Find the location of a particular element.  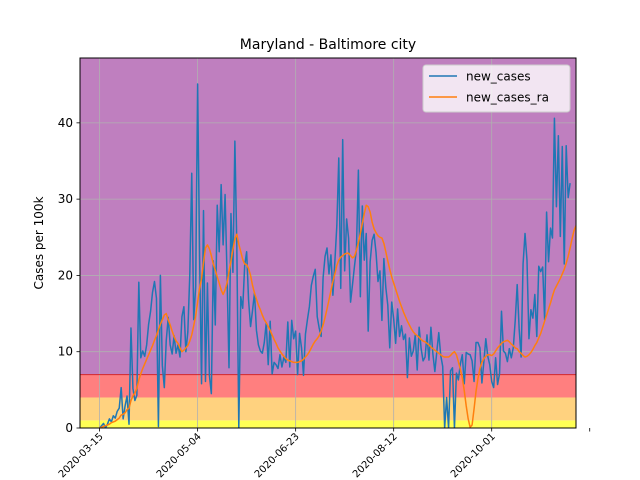

y-tick-label-1: 10 is located at coordinates (65, 352).